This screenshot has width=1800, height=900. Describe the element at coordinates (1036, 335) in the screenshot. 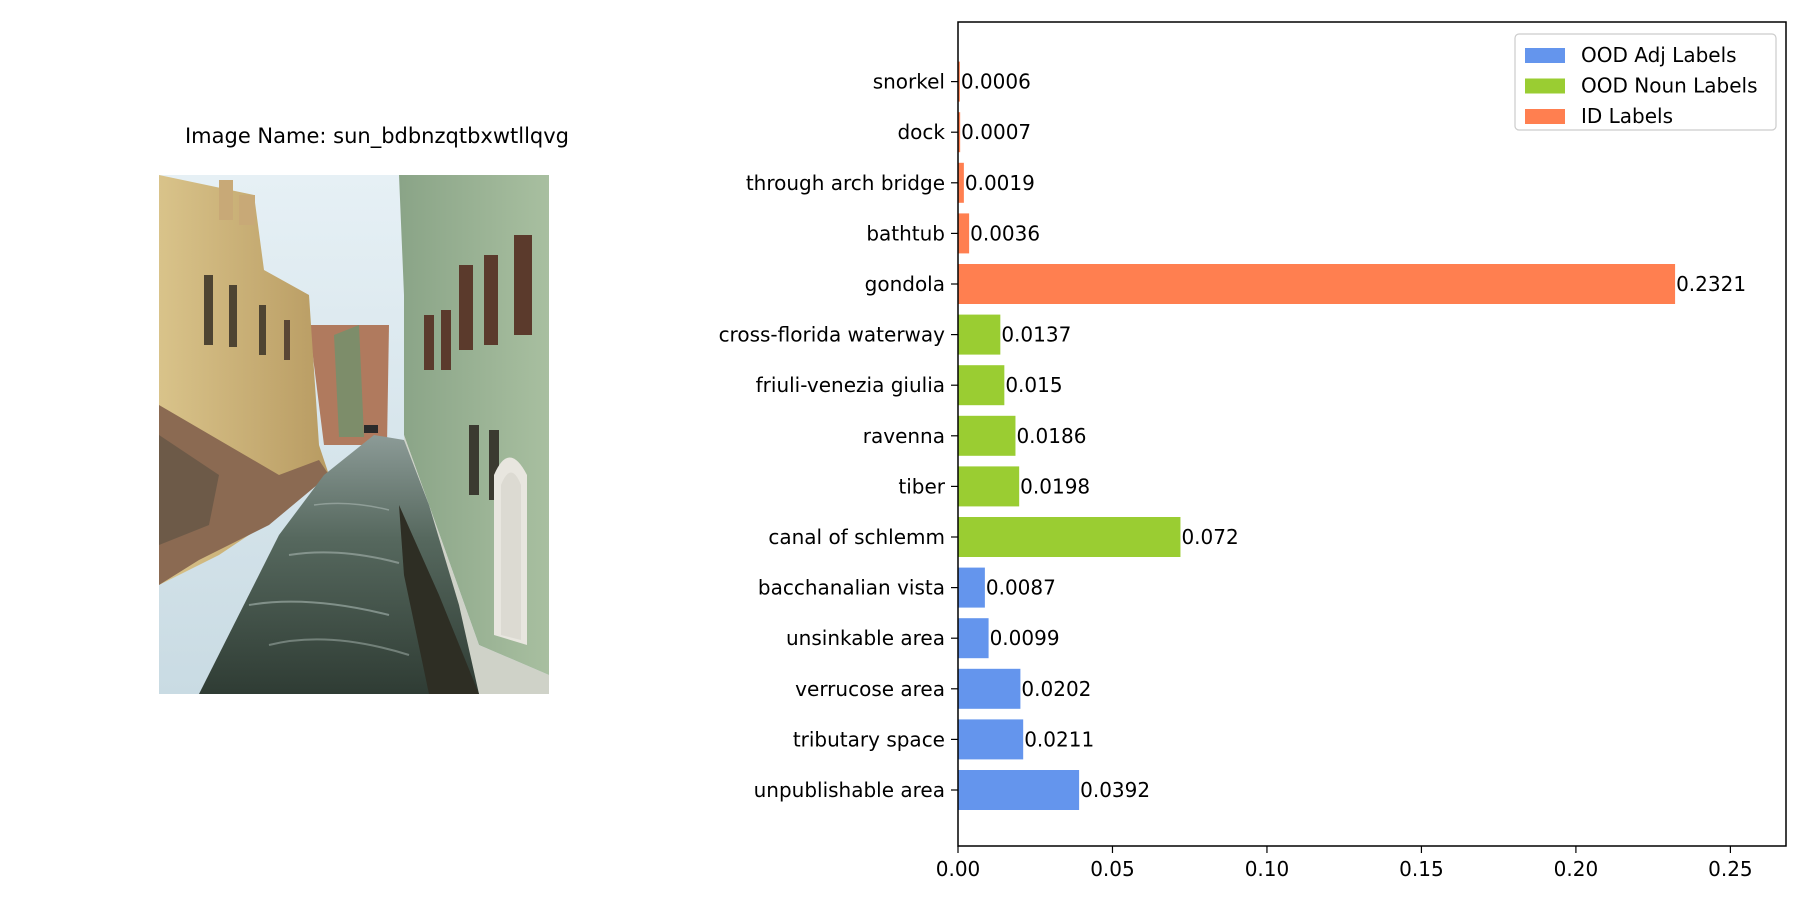

I see `value-label: 0.0137` at that location.